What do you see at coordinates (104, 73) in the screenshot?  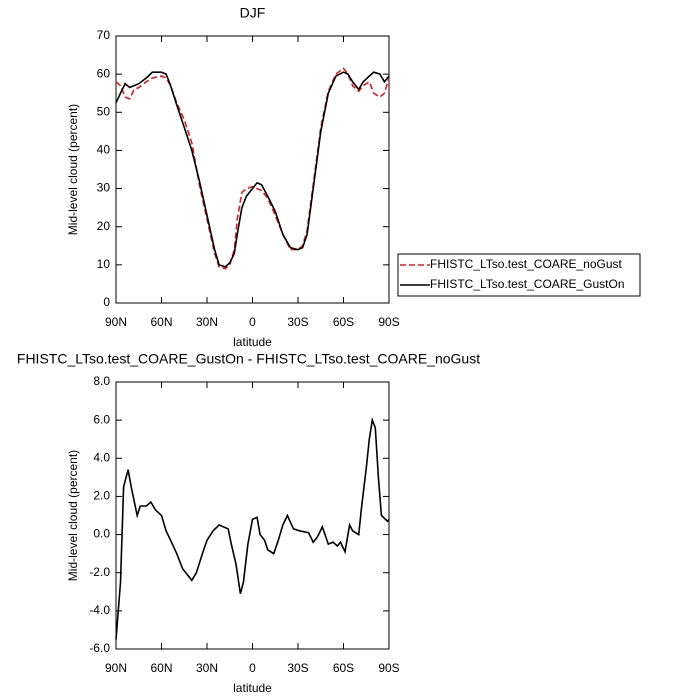 I see `y-tick-label: 60` at bounding box center [104, 73].